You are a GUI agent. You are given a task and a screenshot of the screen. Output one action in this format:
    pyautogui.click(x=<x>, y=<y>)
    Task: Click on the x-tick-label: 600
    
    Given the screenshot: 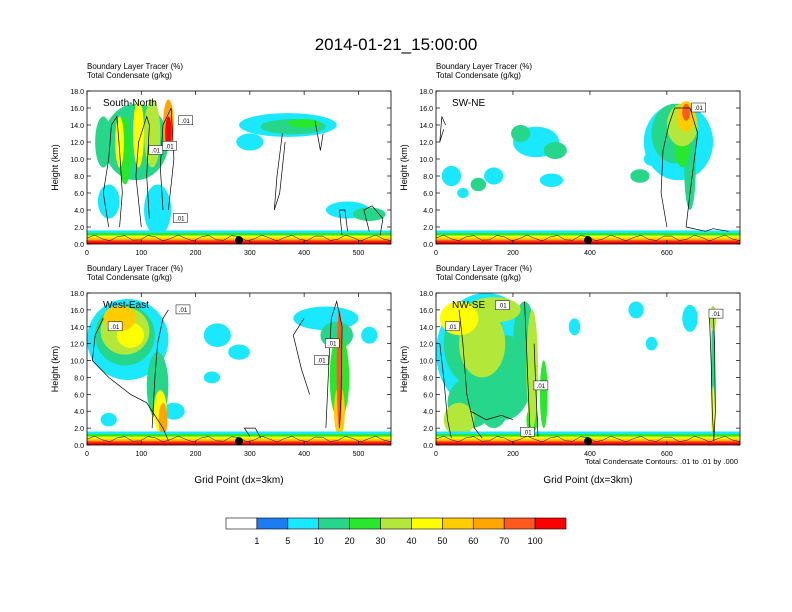 What is the action you would take?
    pyautogui.click(x=667, y=253)
    